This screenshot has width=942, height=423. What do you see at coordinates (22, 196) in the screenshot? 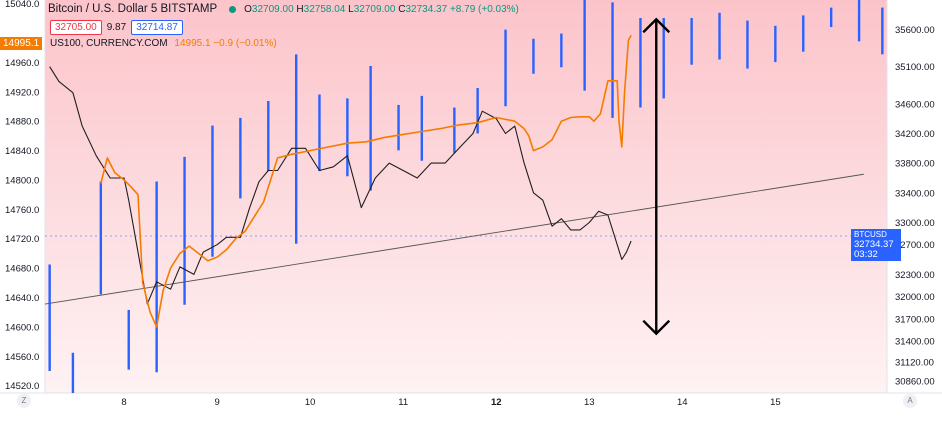
I see `left-axis-panel` at bounding box center [22, 196].